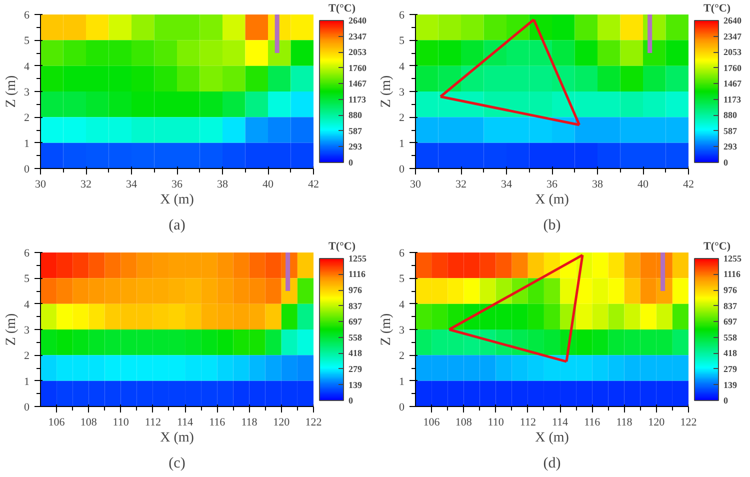 The width and height of the screenshot is (750, 477). Describe the element at coordinates (268, 184) in the screenshot. I see `x-tick-label: 40` at that location.